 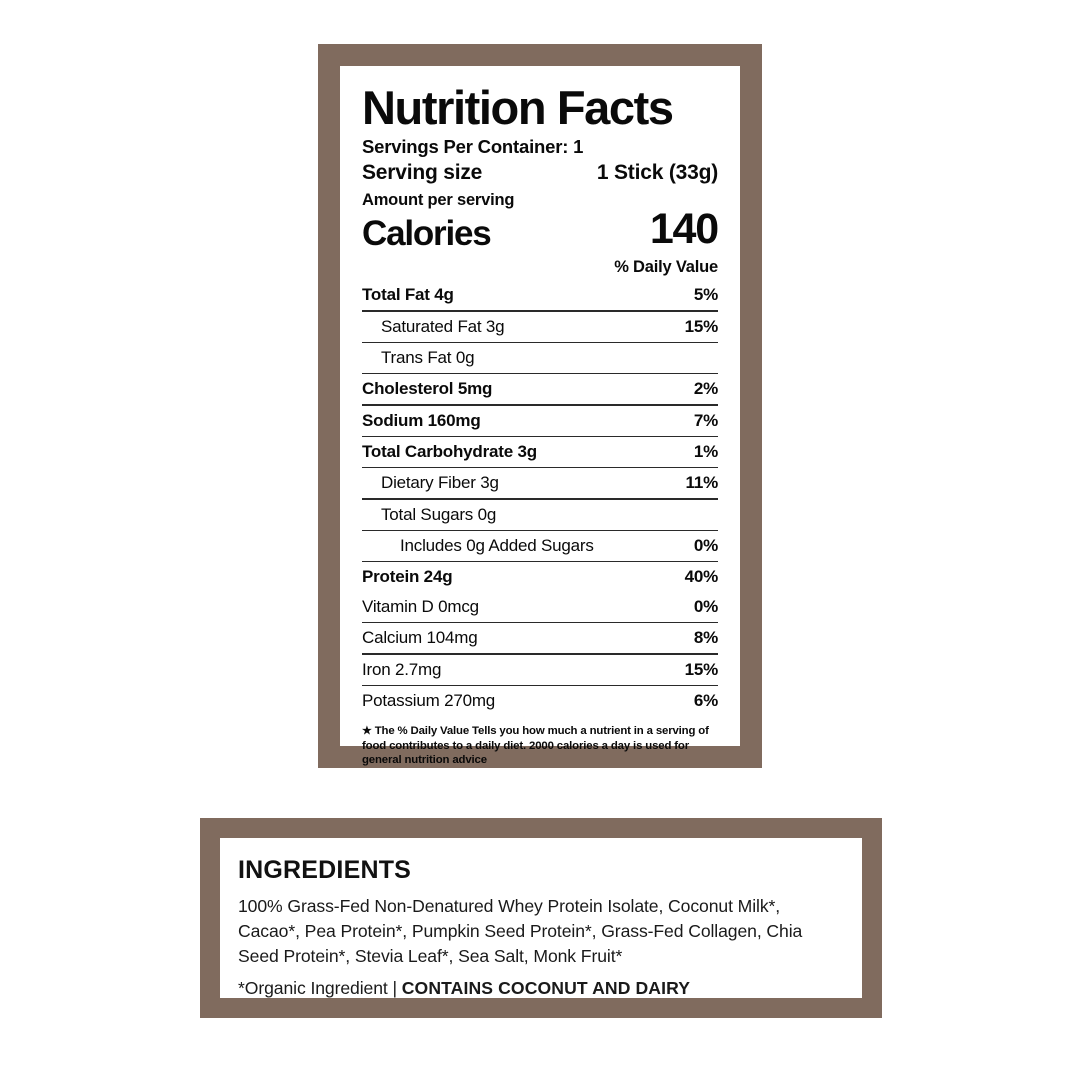 I want to click on nutrient-row: Cholesterol 5mg 2%, so click(x=540, y=389).